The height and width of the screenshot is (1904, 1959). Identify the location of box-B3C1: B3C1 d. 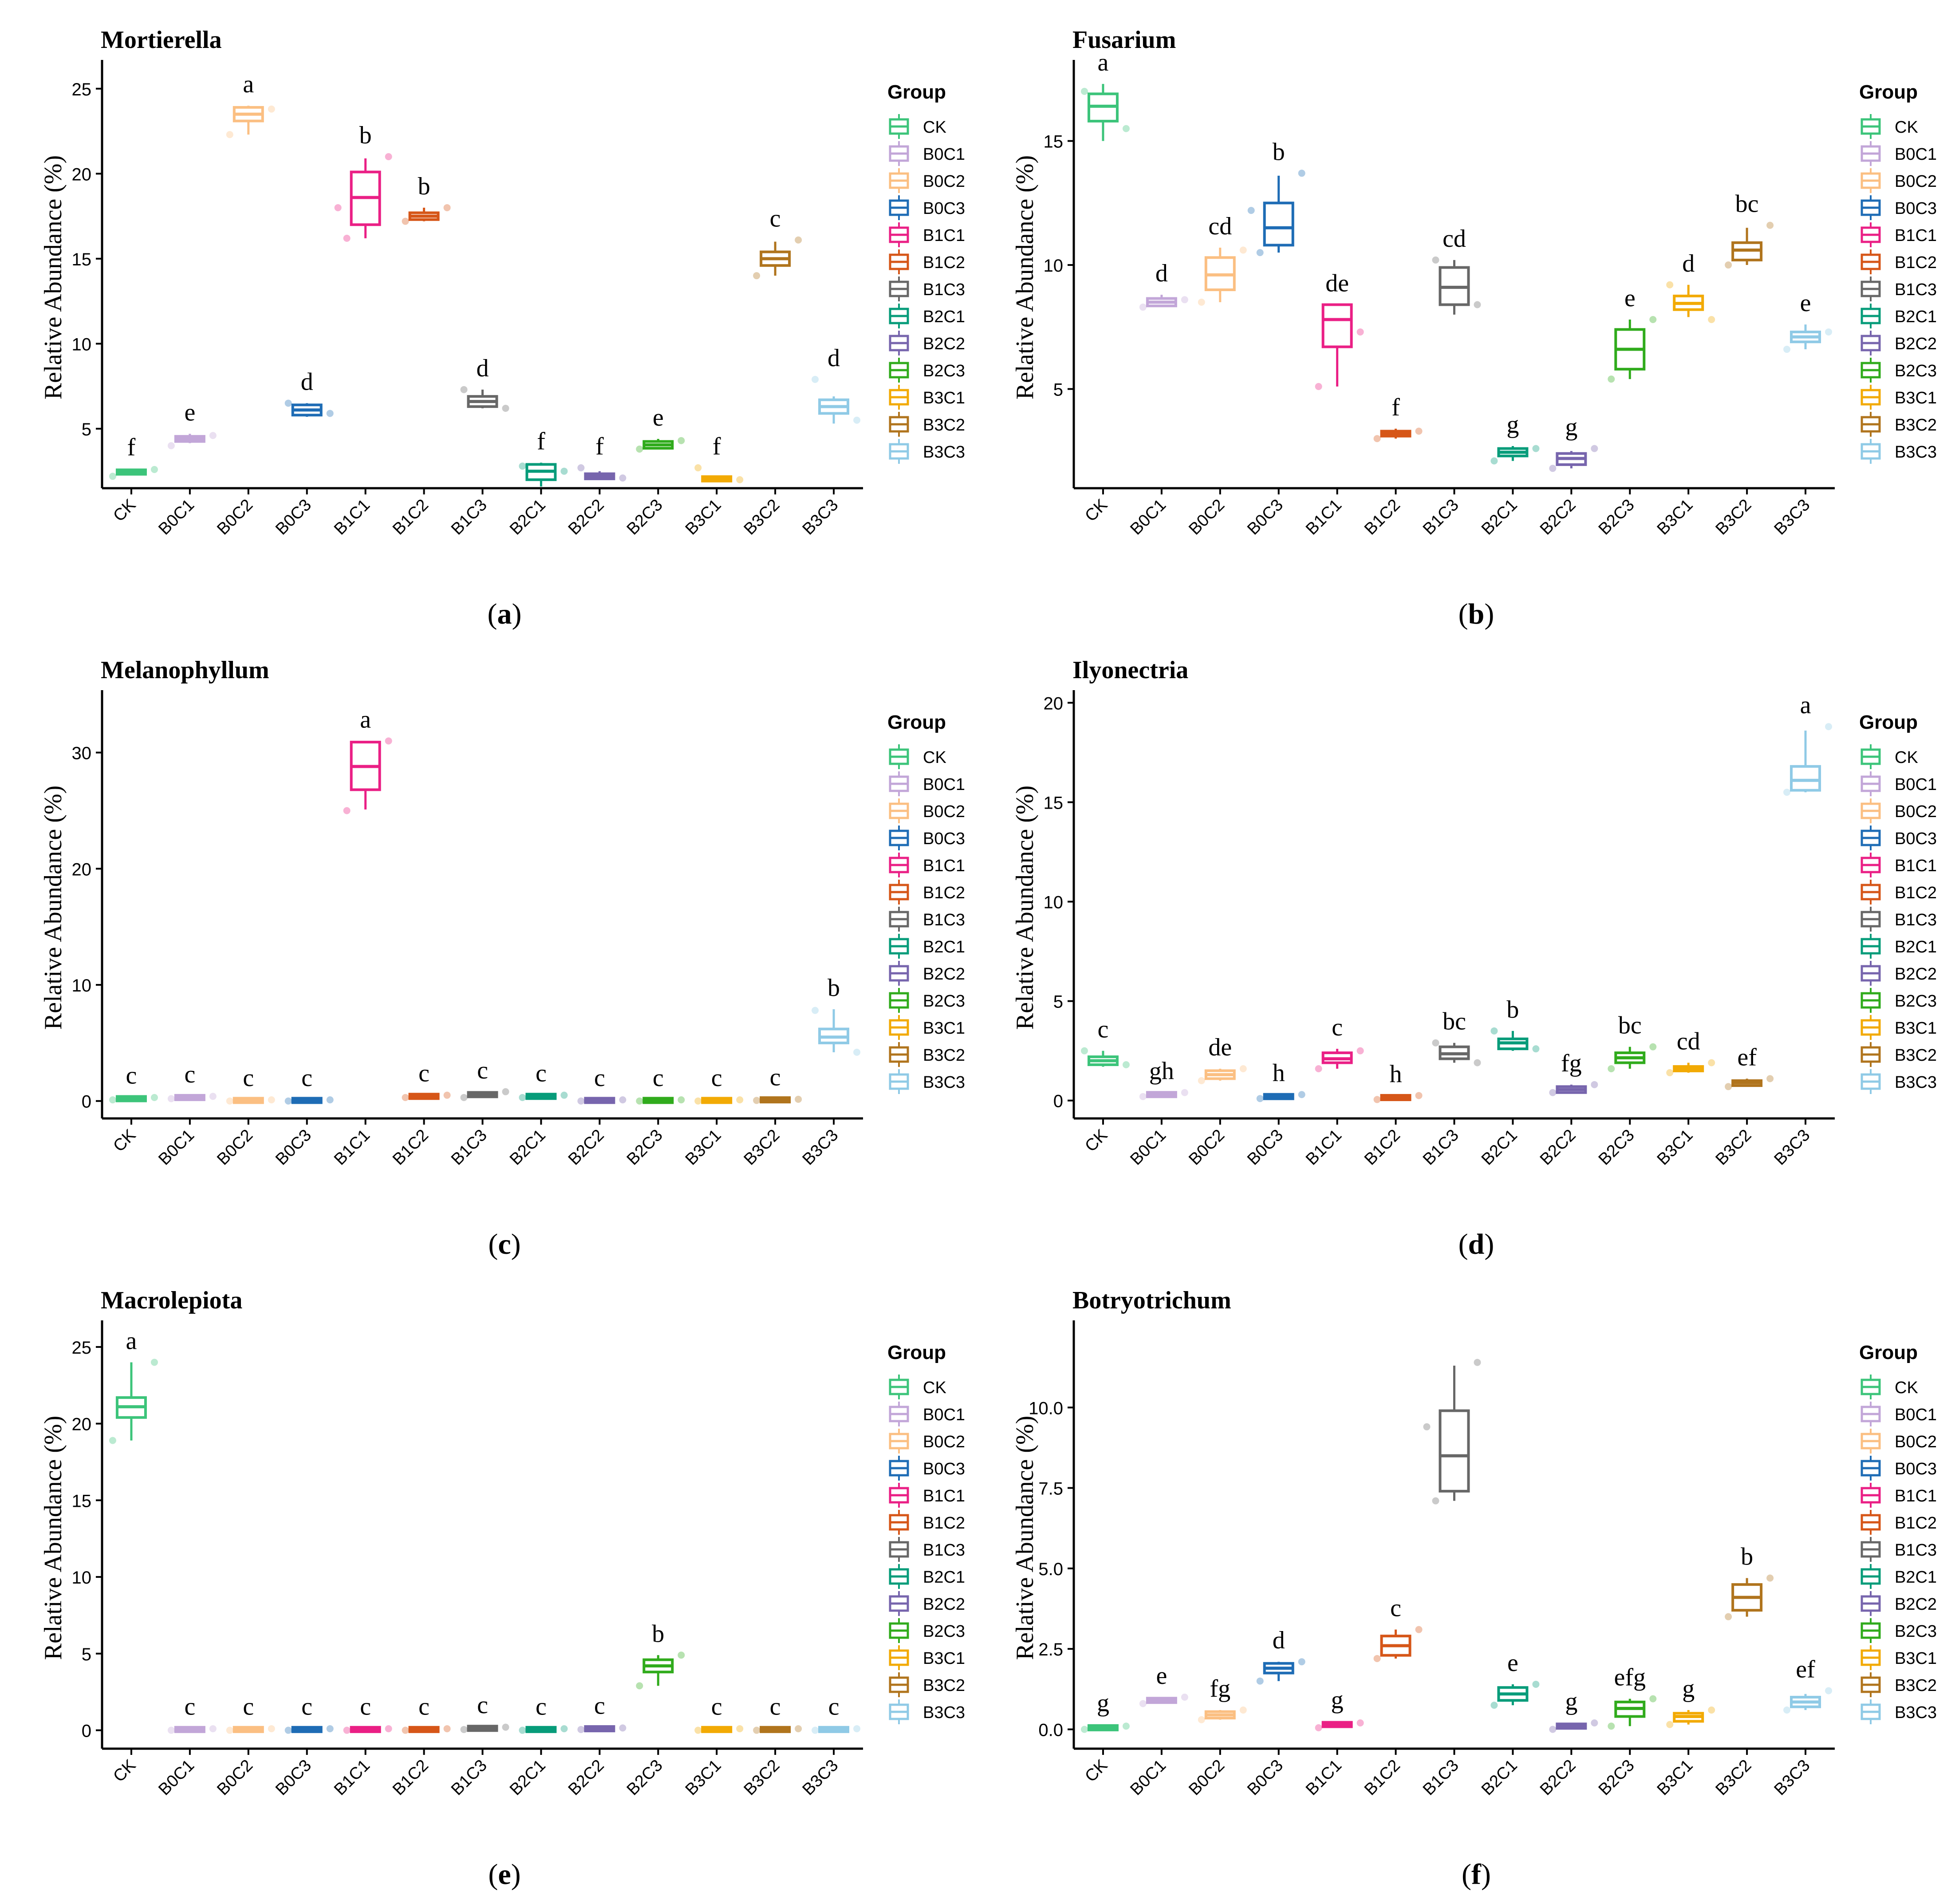
(1685, 394).